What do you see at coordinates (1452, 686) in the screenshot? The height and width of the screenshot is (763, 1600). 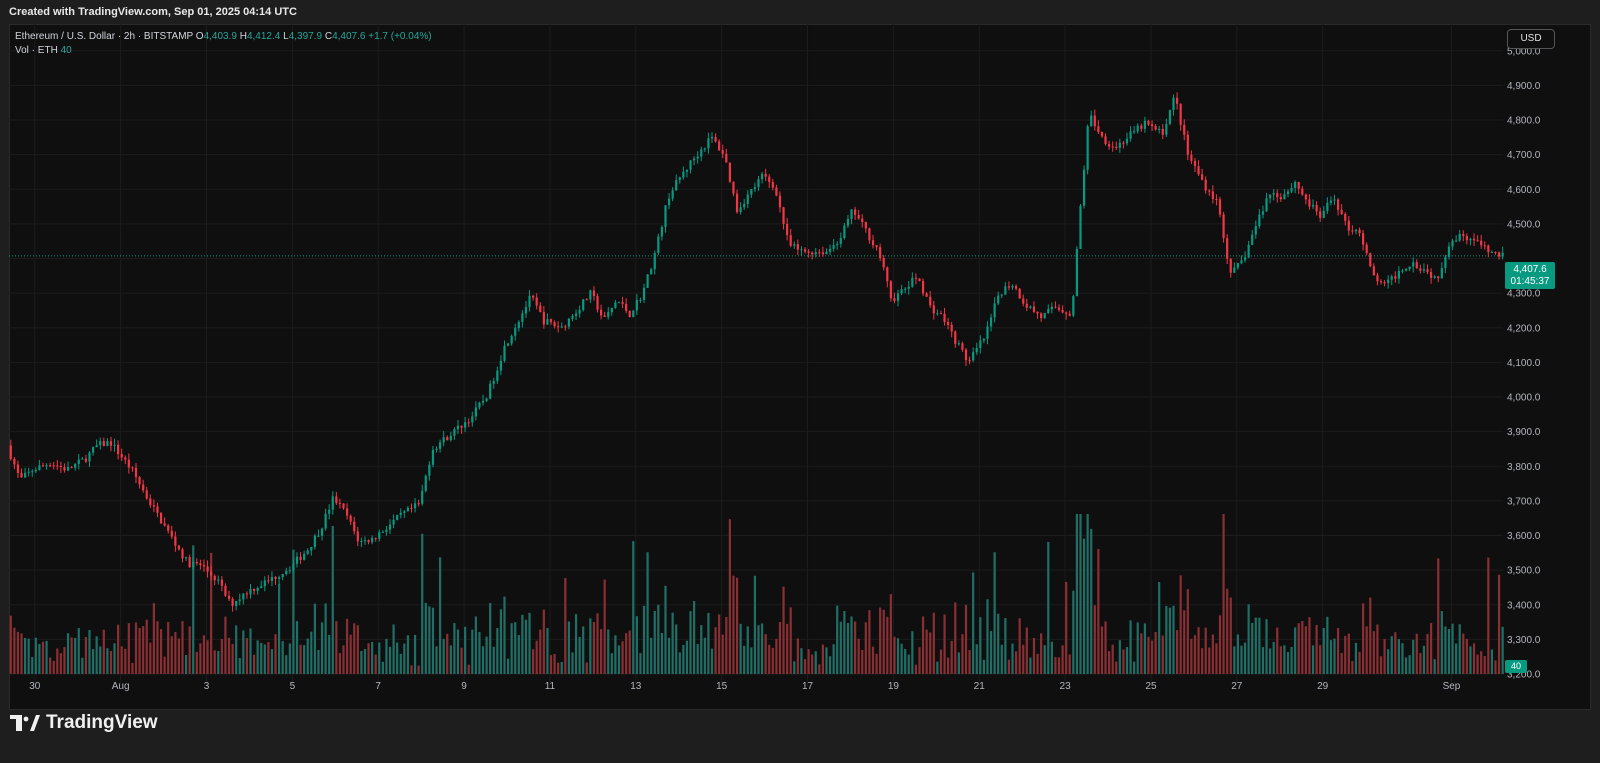 I see `time-tick-label: Sep` at bounding box center [1452, 686].